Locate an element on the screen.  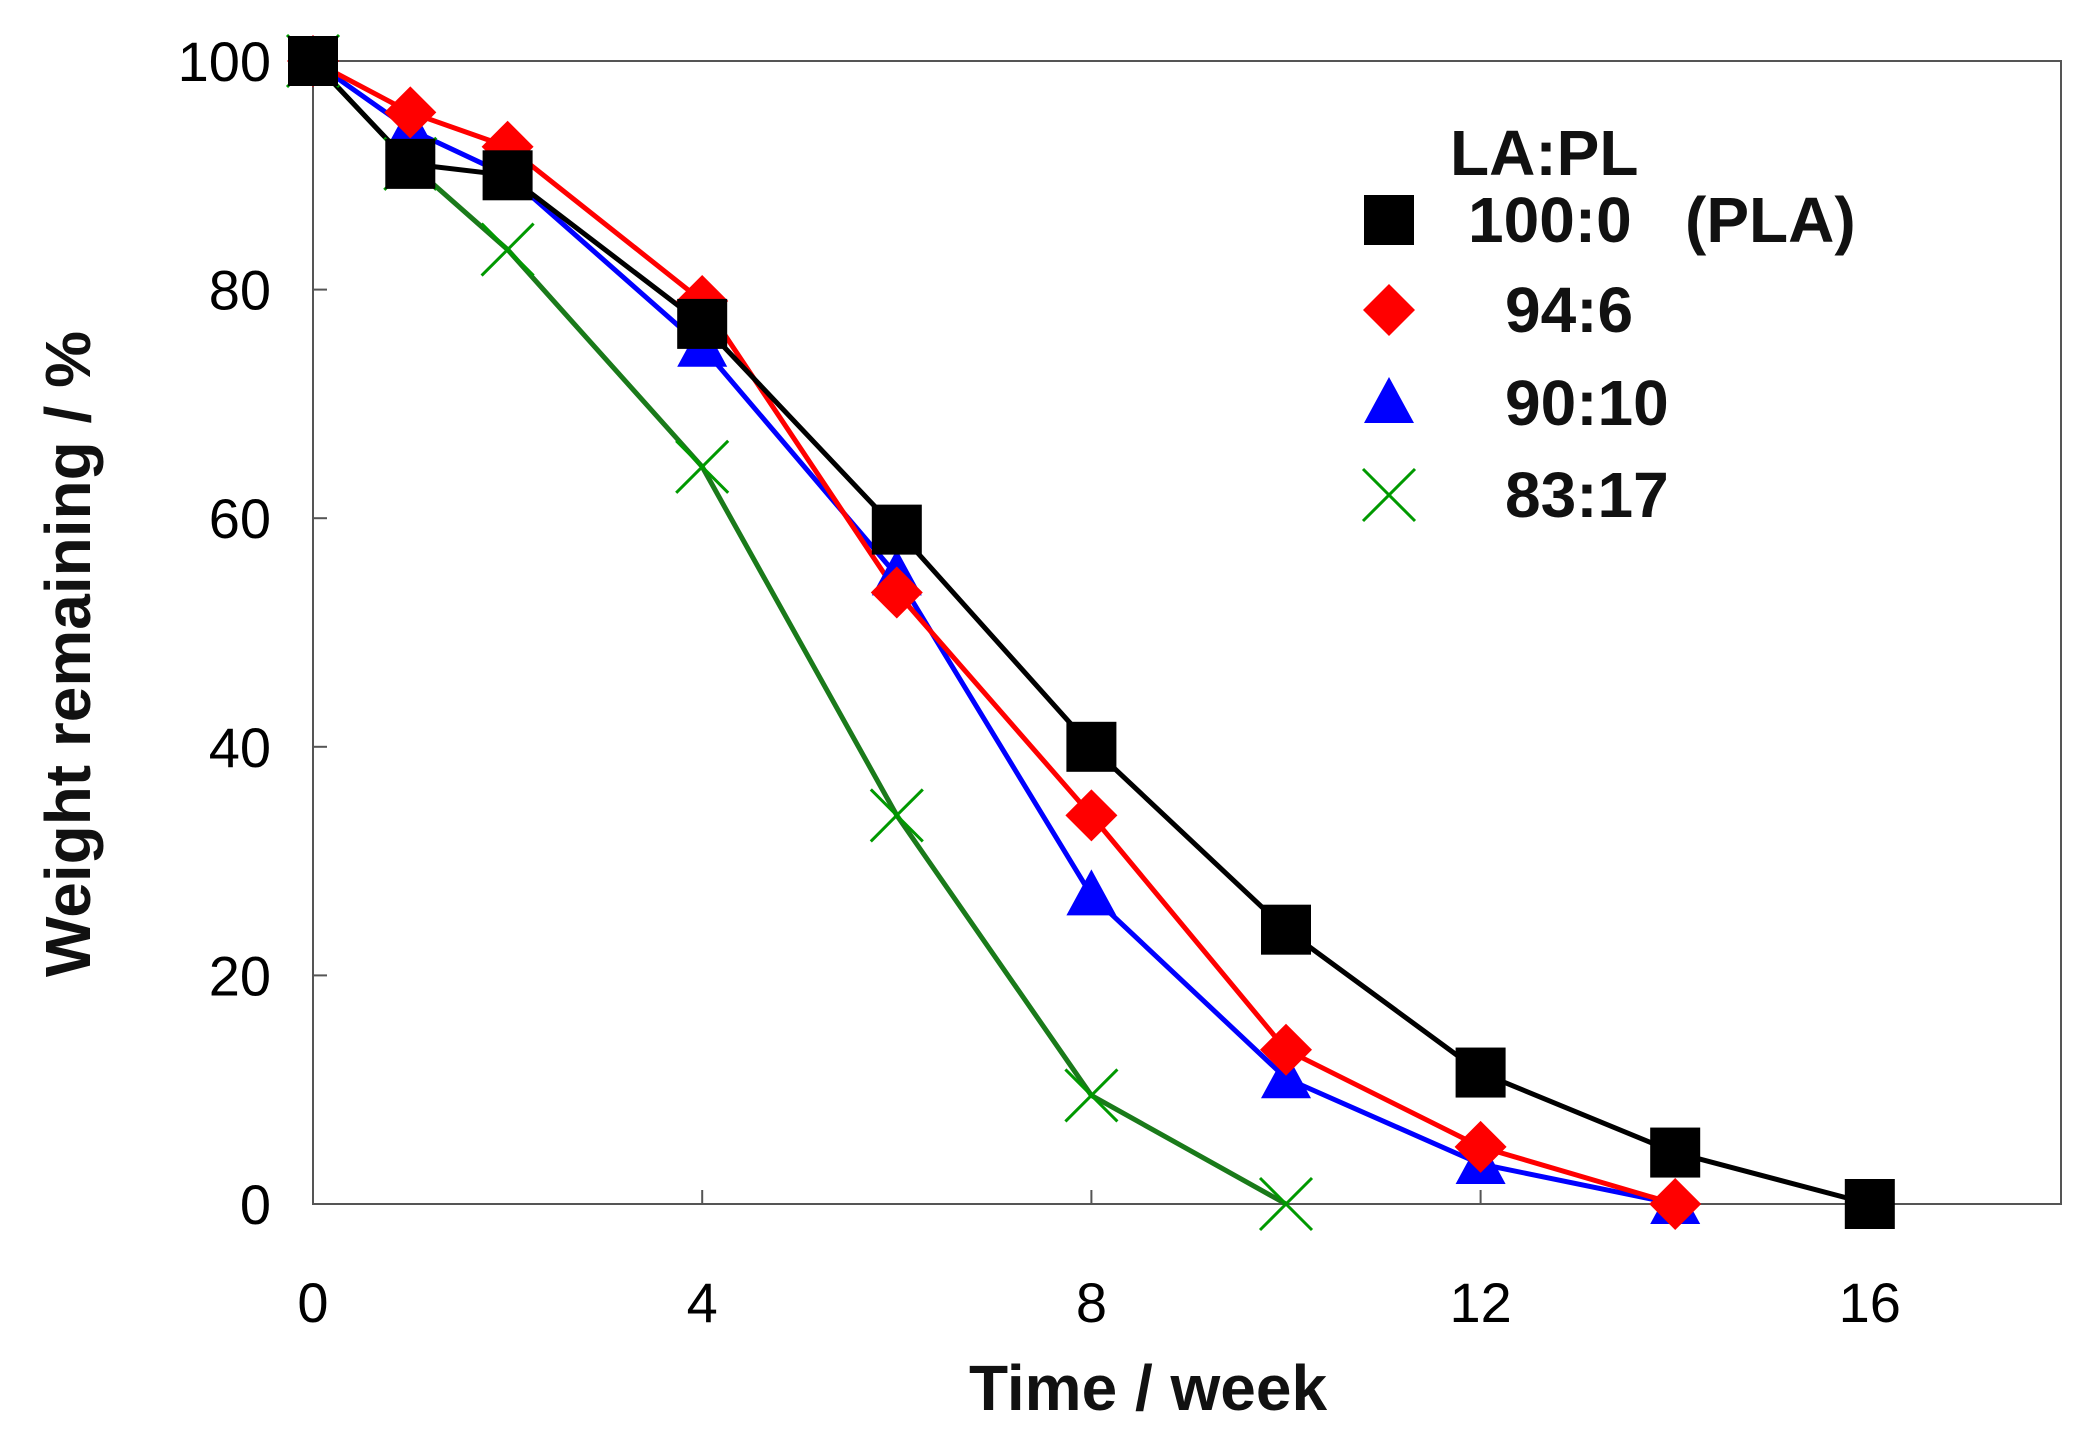
x-tick-label: 0 is located at coordinates (312, 1302).